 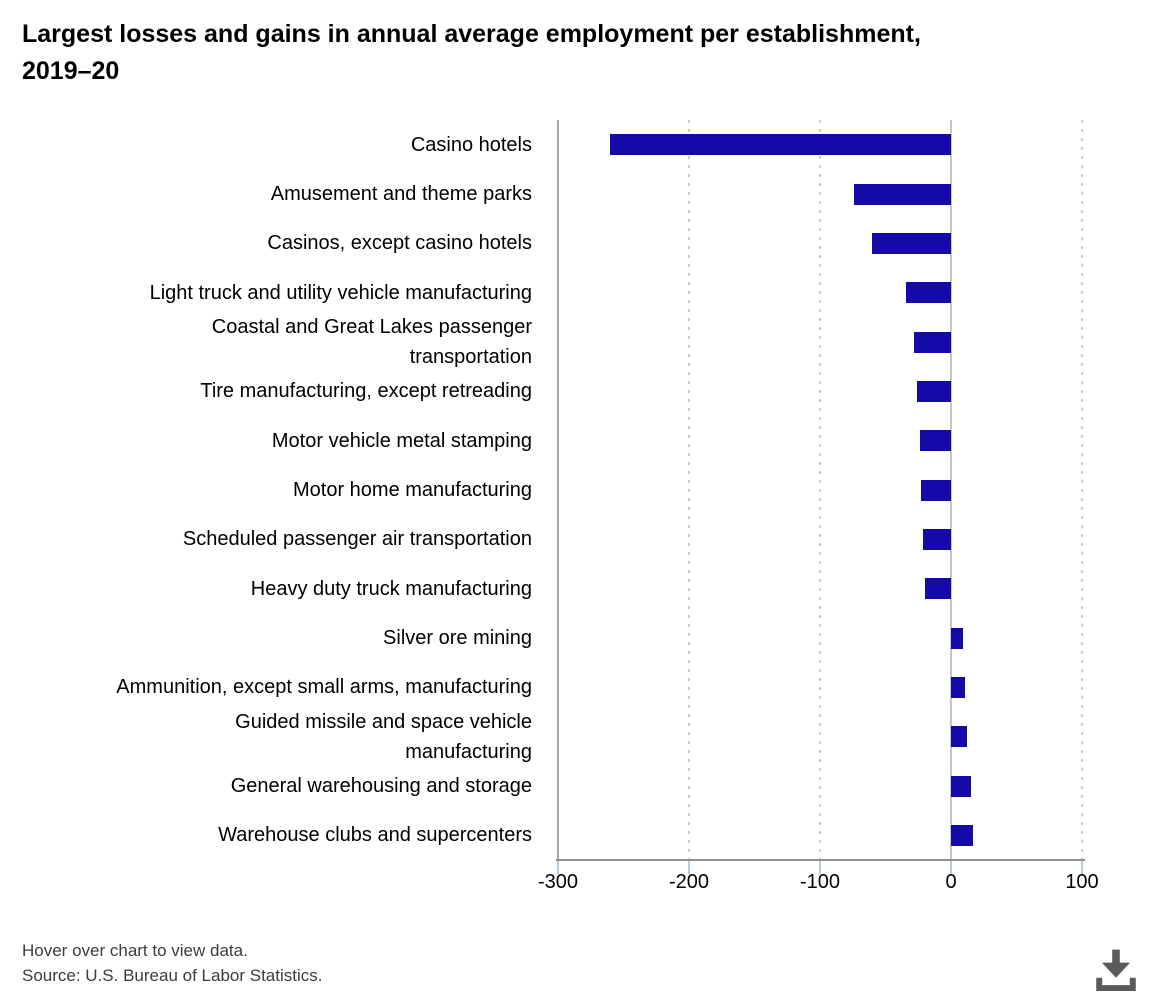 What do you see at coordinates (412, 490) in the screenshot?
I see `category-label: Motor home manufacturing` at bounding box center [412, 490].